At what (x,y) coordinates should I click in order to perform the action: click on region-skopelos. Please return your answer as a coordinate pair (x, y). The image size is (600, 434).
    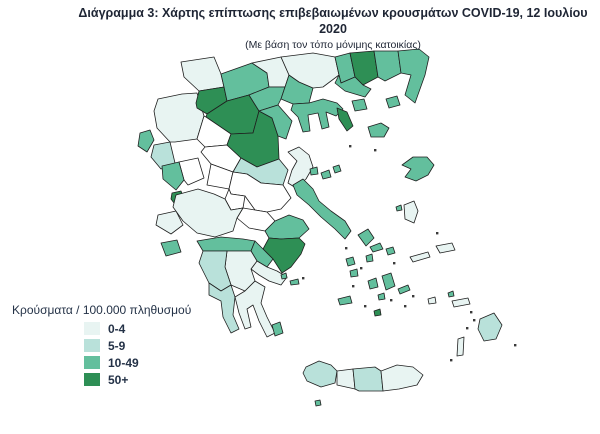
    Looking at the image, I should click on (326, 174).